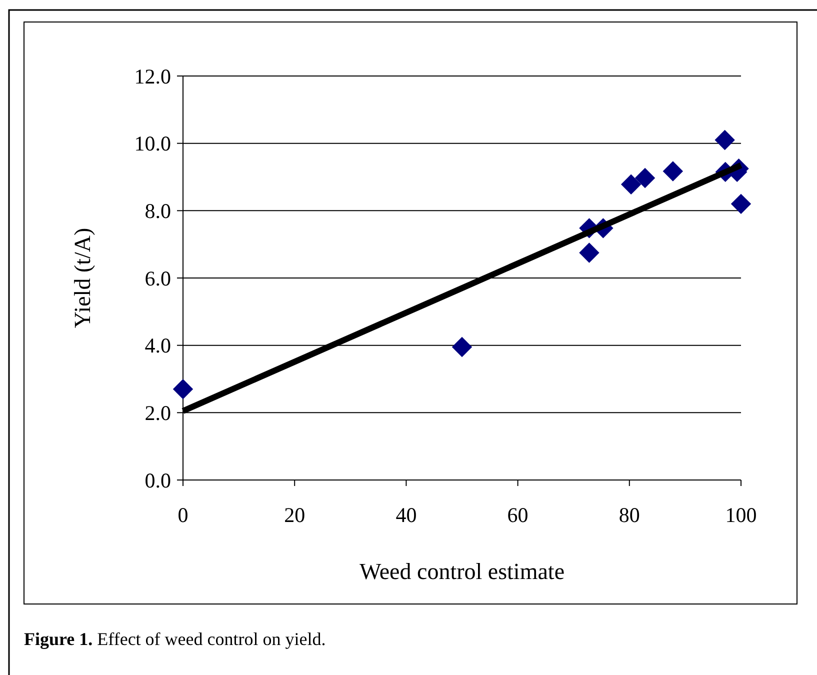 This screenshot has height=675, width=817. I want to click on y-tick-label: 0.0, so click(157, 480).